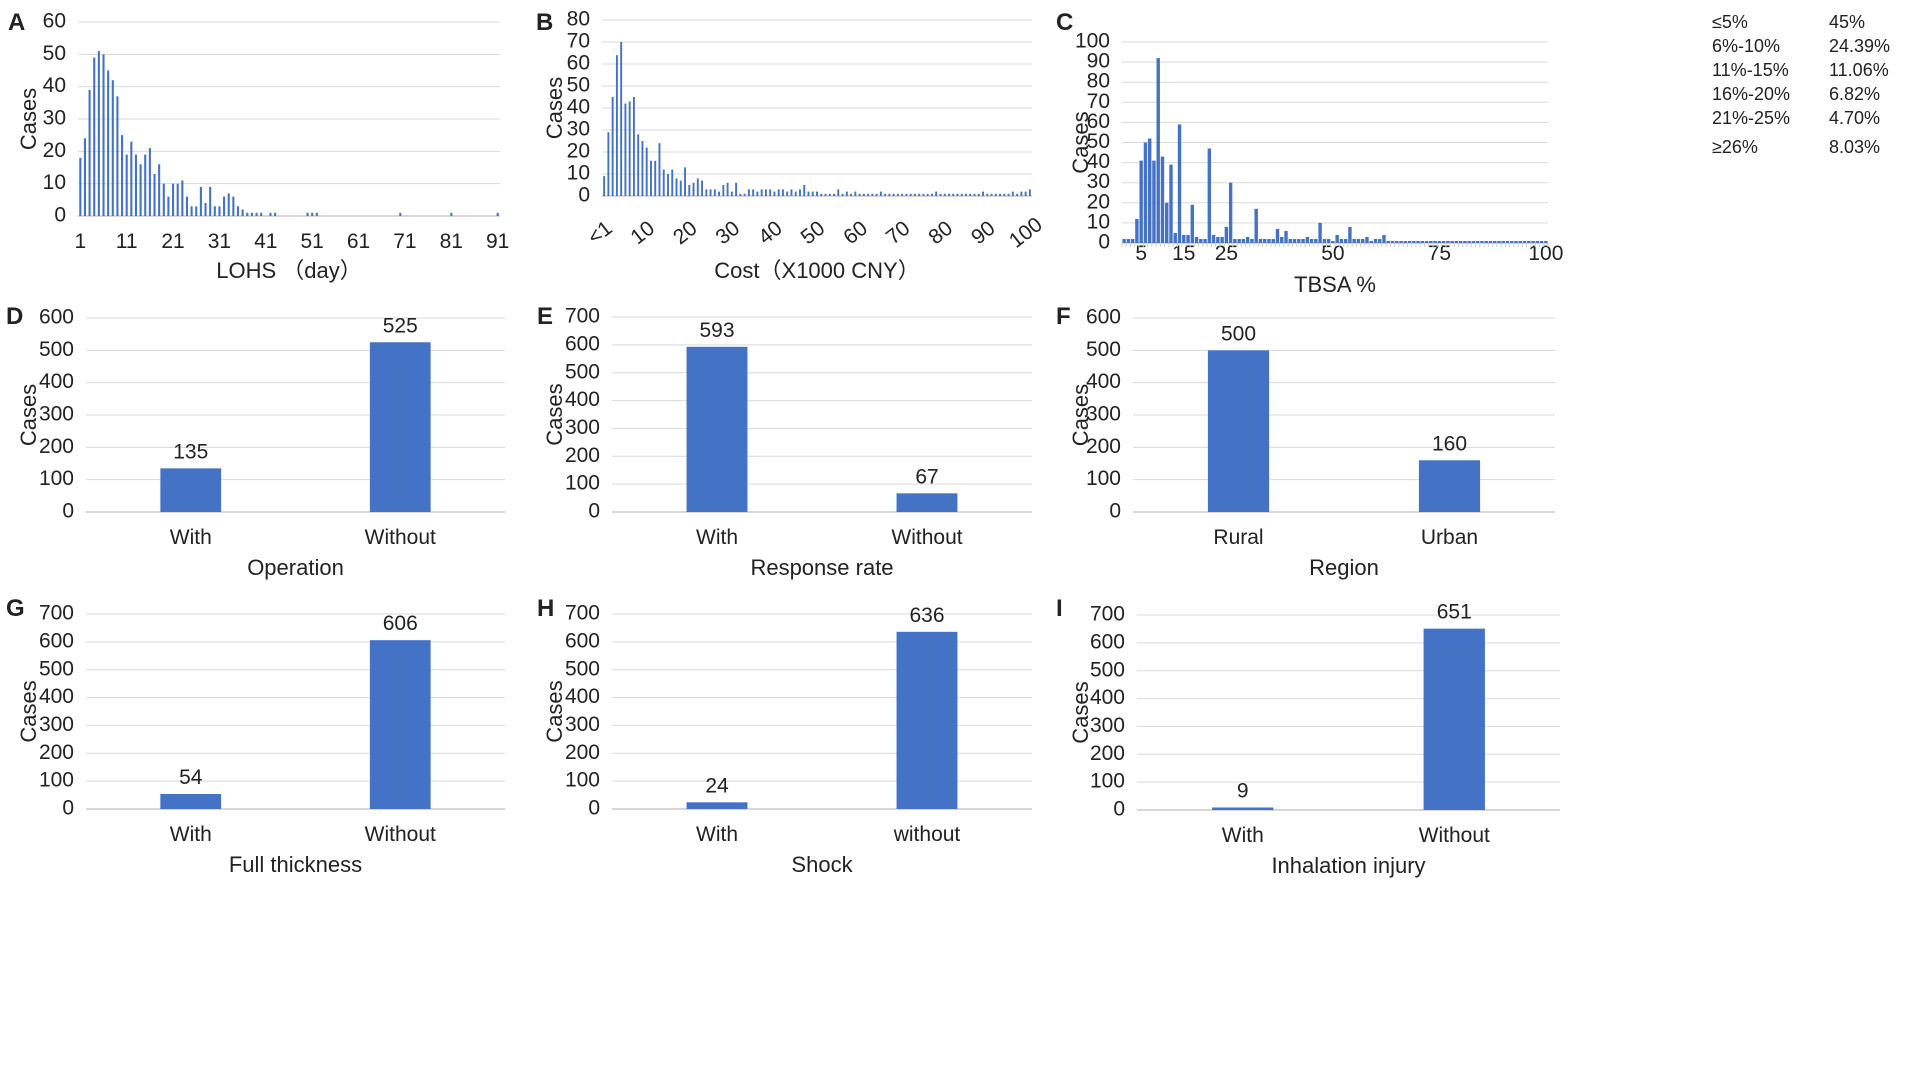 Image resolution: width=1908 pixels, height=1072 pixels. I want to click on x-tick-label: 80, so click(940, 233).